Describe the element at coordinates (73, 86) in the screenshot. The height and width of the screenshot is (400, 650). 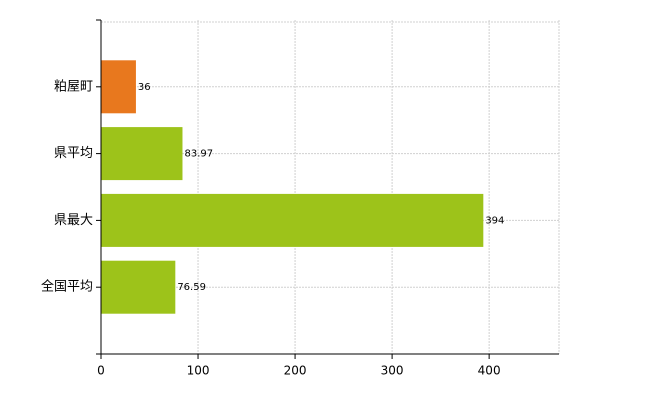
I see `y-tick-label: 粕屋町` at that location.